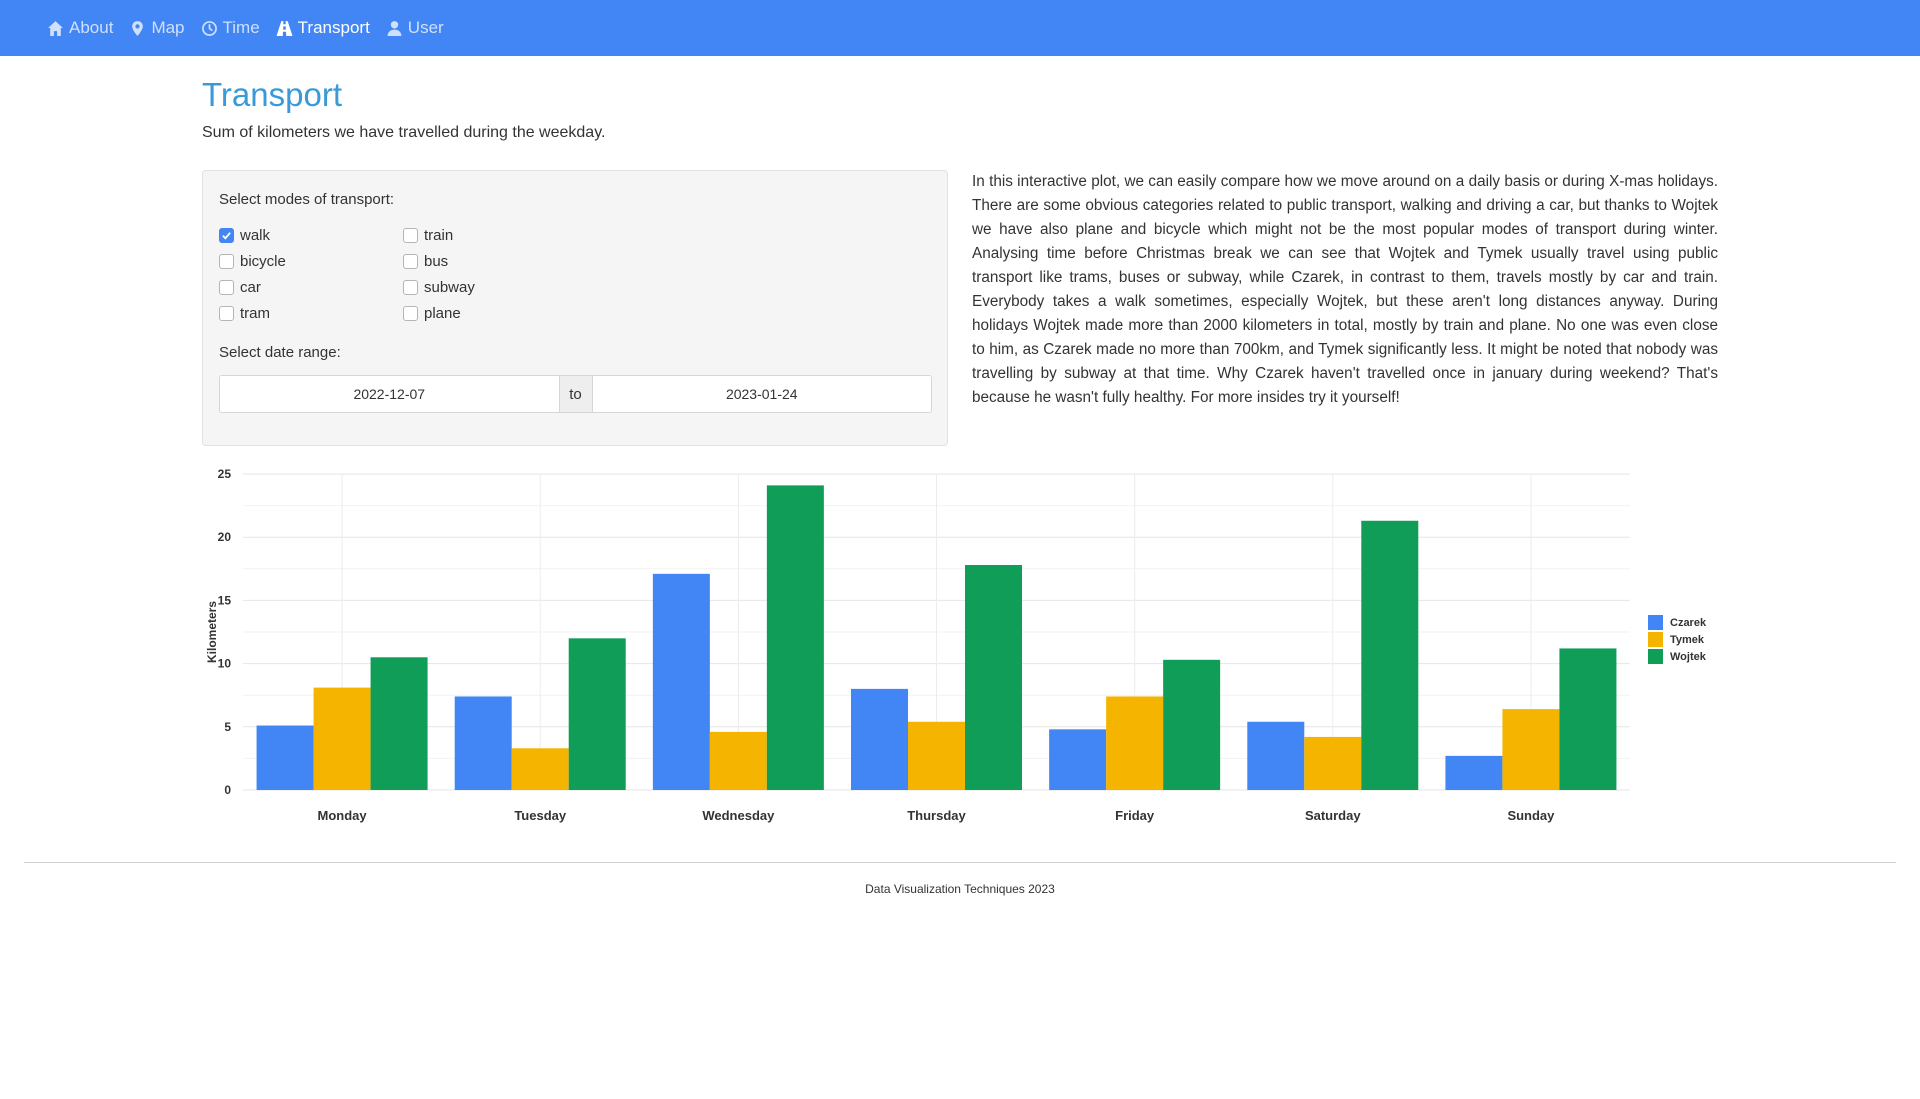 This screenshot has width=1920, height=1099. I want to click on bar-wojtek-saturday, so click(1390, 655).